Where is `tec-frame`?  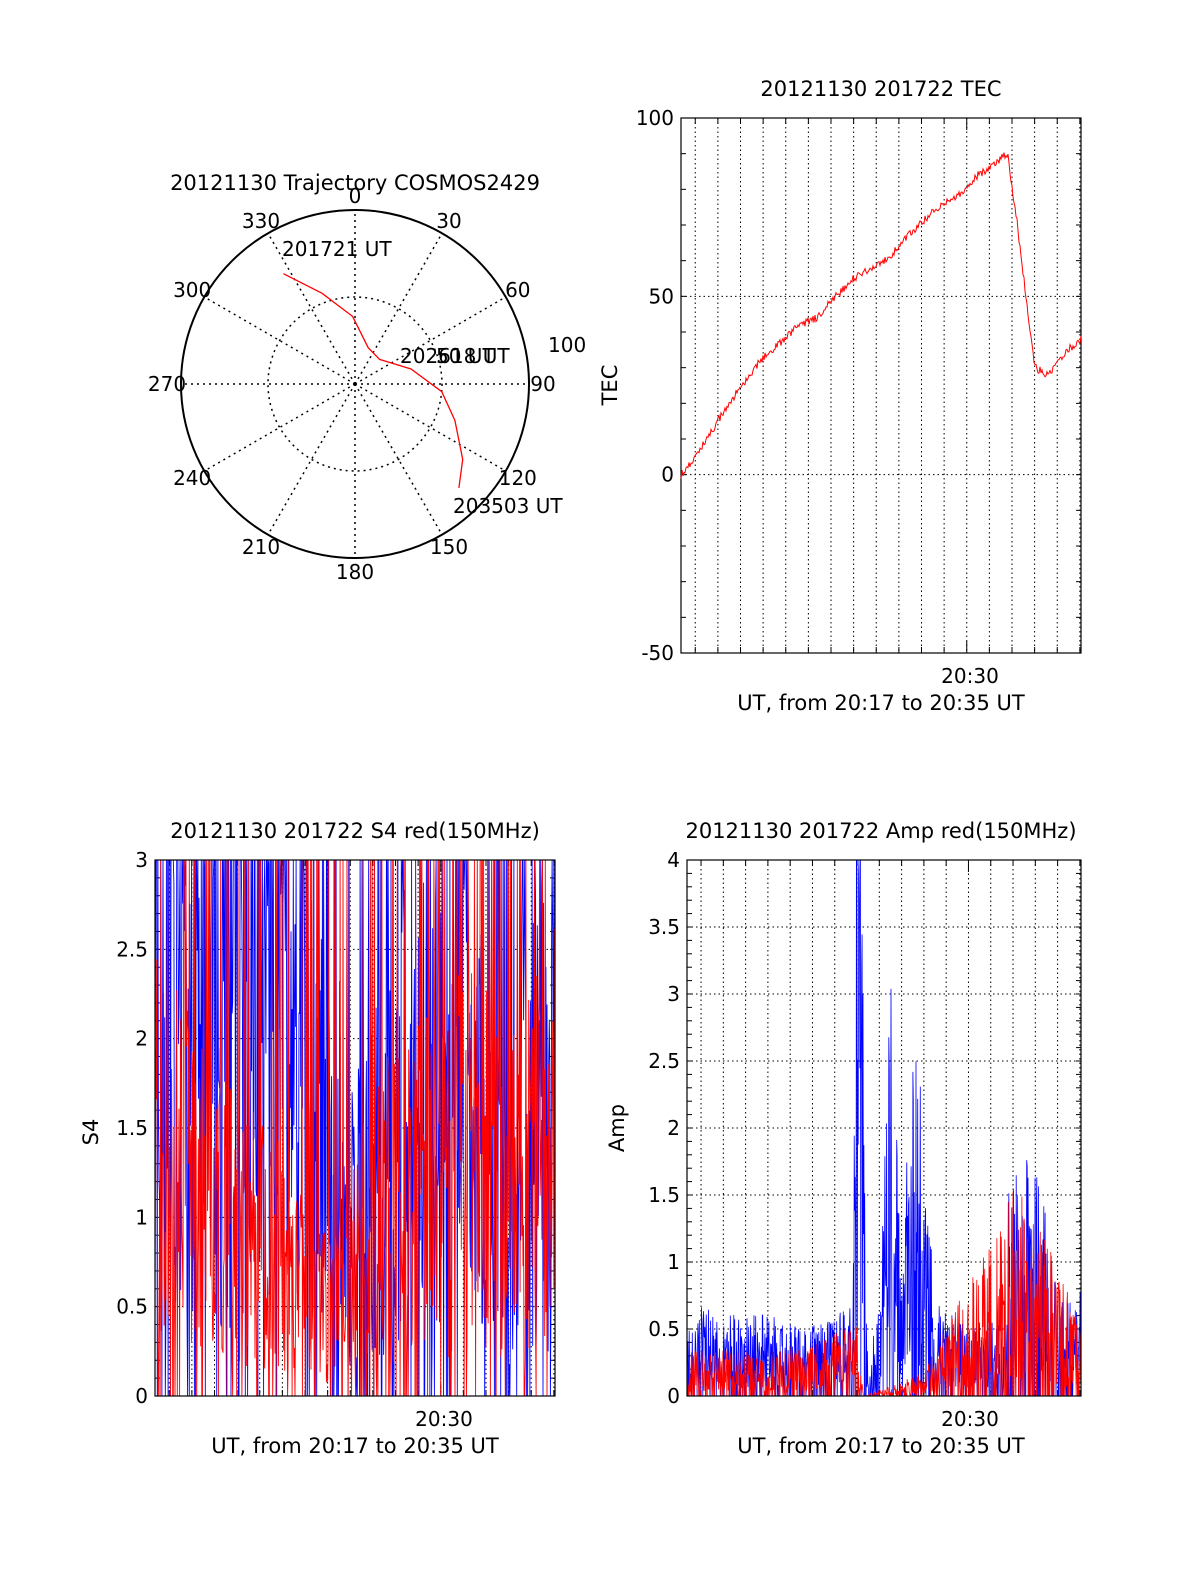 tec-frame is located at coordinates (881, 385).